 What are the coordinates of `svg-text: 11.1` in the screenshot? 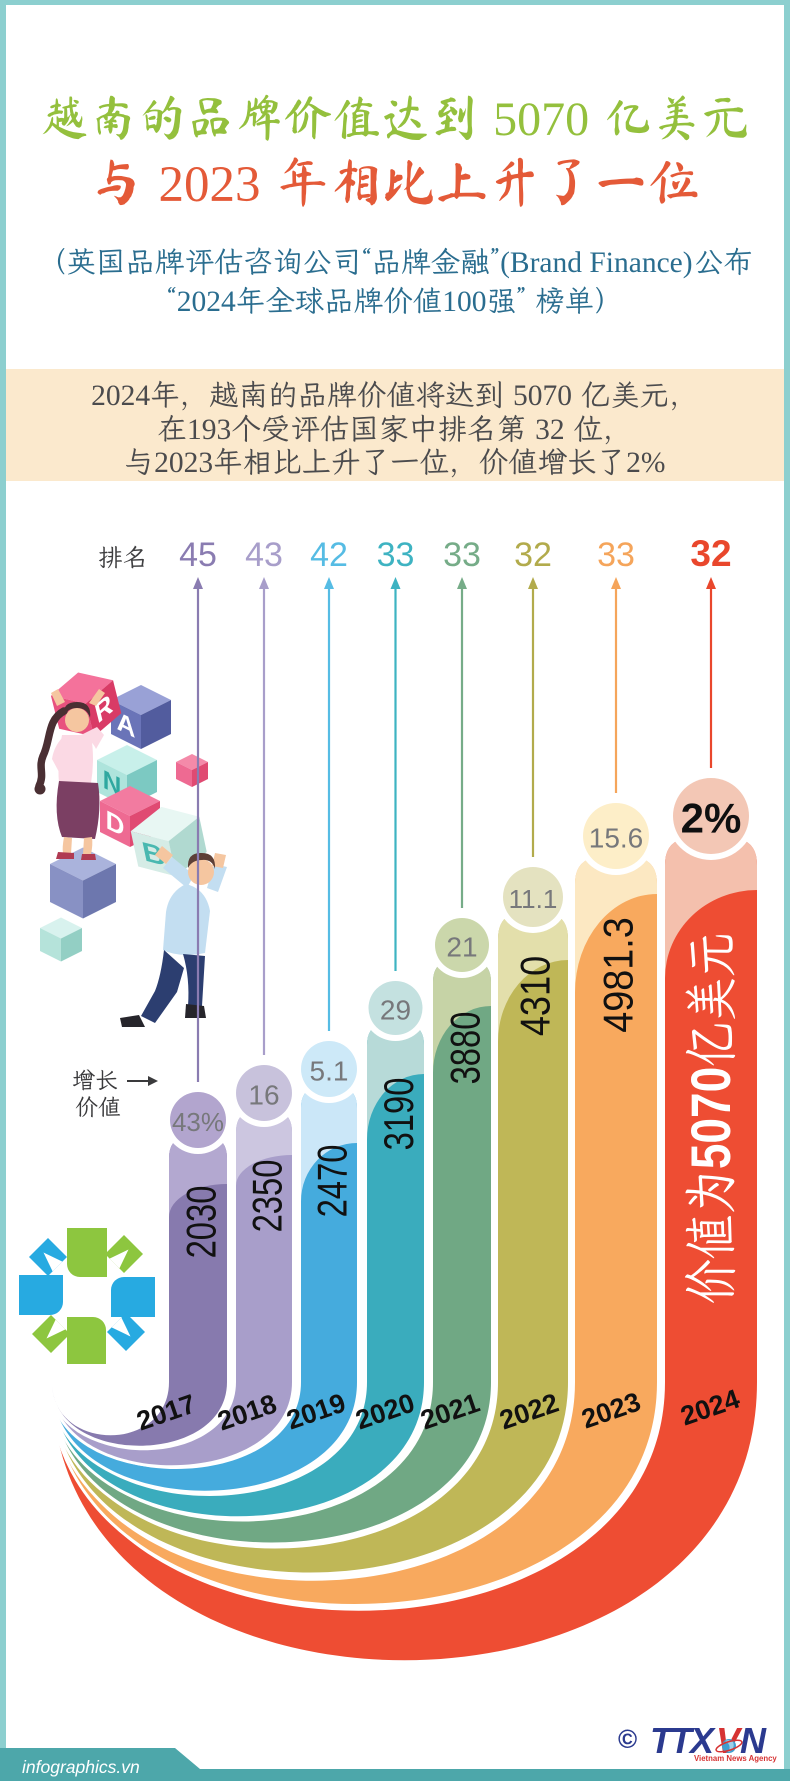 It's located at (533, 899).